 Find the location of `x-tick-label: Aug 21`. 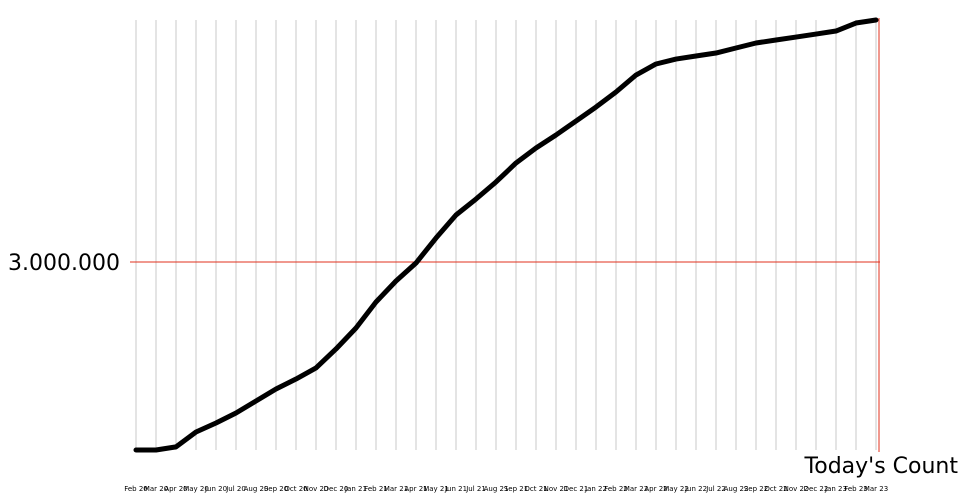

x-tick-label: Aug 21 is located at coordinates (496, 489).